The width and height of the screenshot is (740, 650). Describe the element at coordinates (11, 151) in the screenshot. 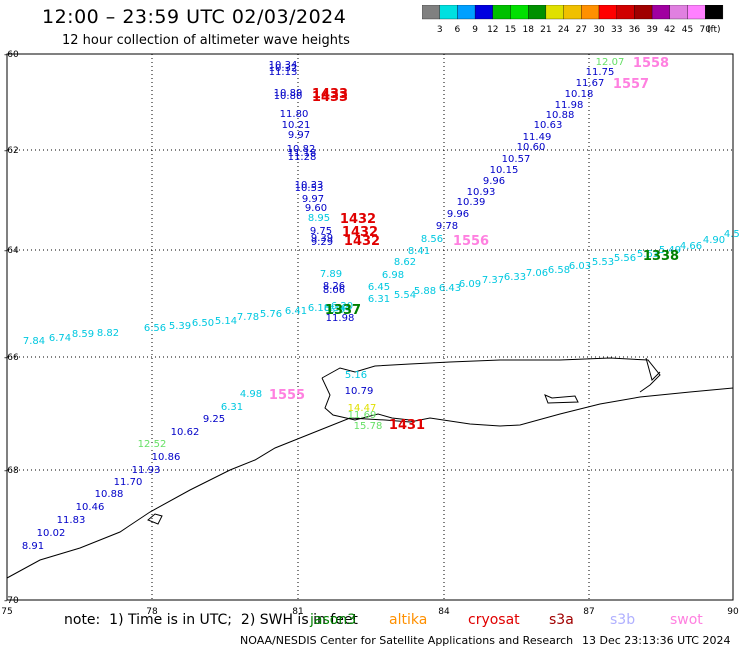

I see `latitude-label: -62` at that location.